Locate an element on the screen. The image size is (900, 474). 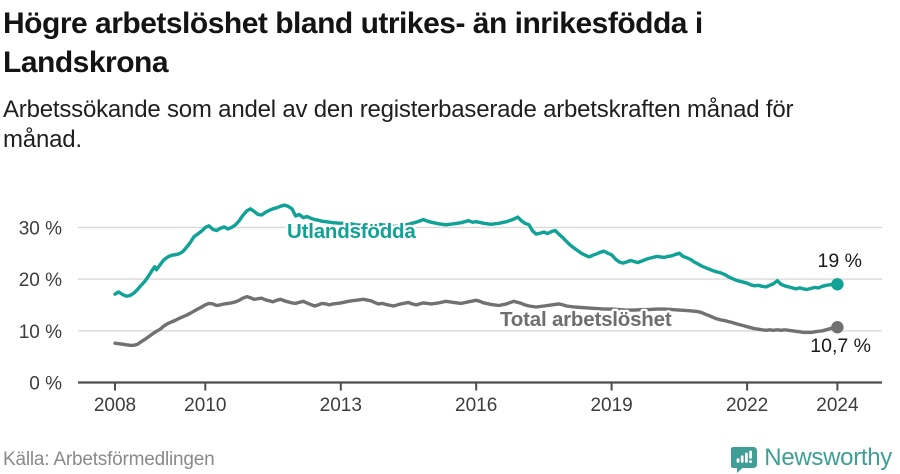
x-tick-label: 2019 is located at coordinates (611, 405).